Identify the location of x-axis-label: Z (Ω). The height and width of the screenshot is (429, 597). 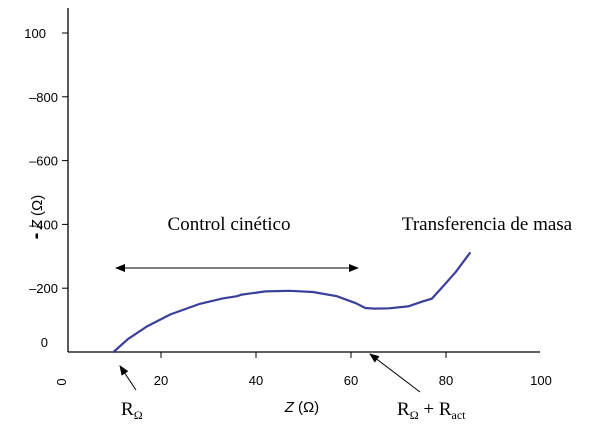
(301, 407).